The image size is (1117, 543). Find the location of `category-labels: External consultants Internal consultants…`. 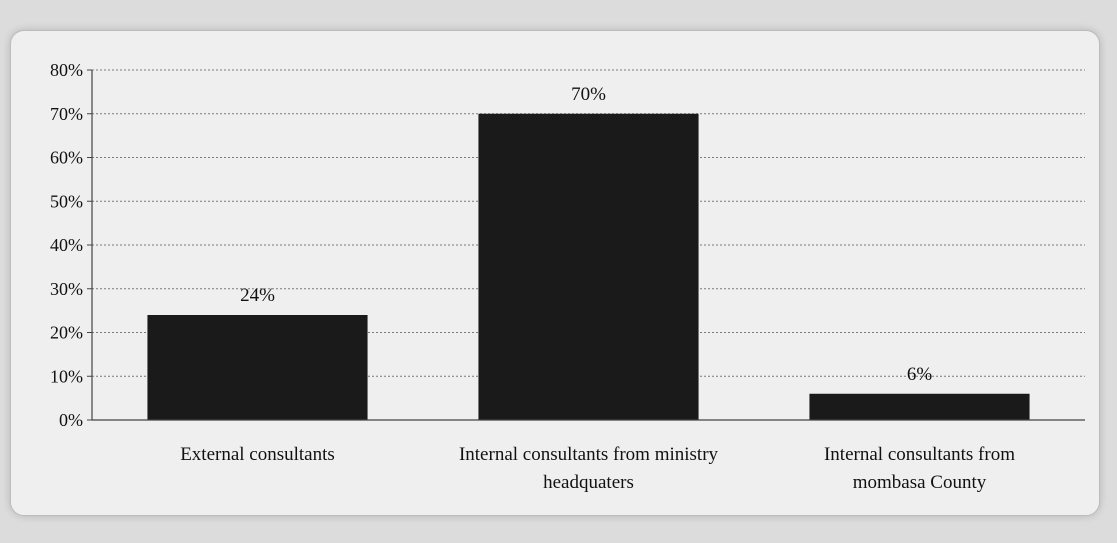

category-labels: External consultants Internal consultants… is located at coordinates (597, 468).